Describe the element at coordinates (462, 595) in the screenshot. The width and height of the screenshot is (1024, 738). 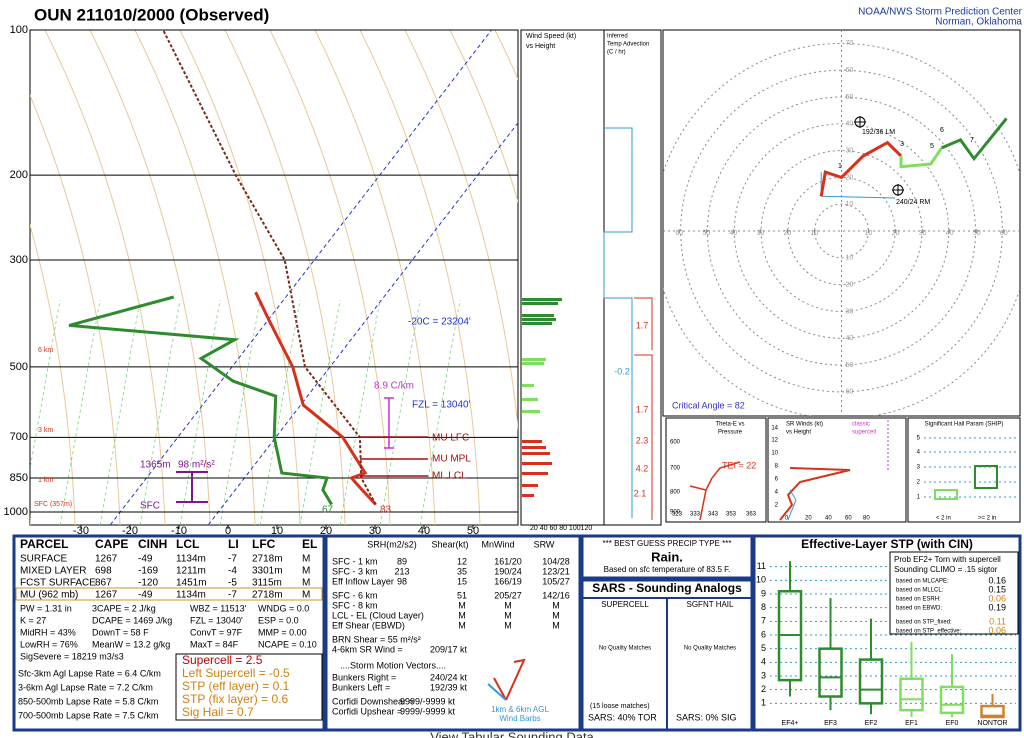
I see `table-cell: 51` at that location.